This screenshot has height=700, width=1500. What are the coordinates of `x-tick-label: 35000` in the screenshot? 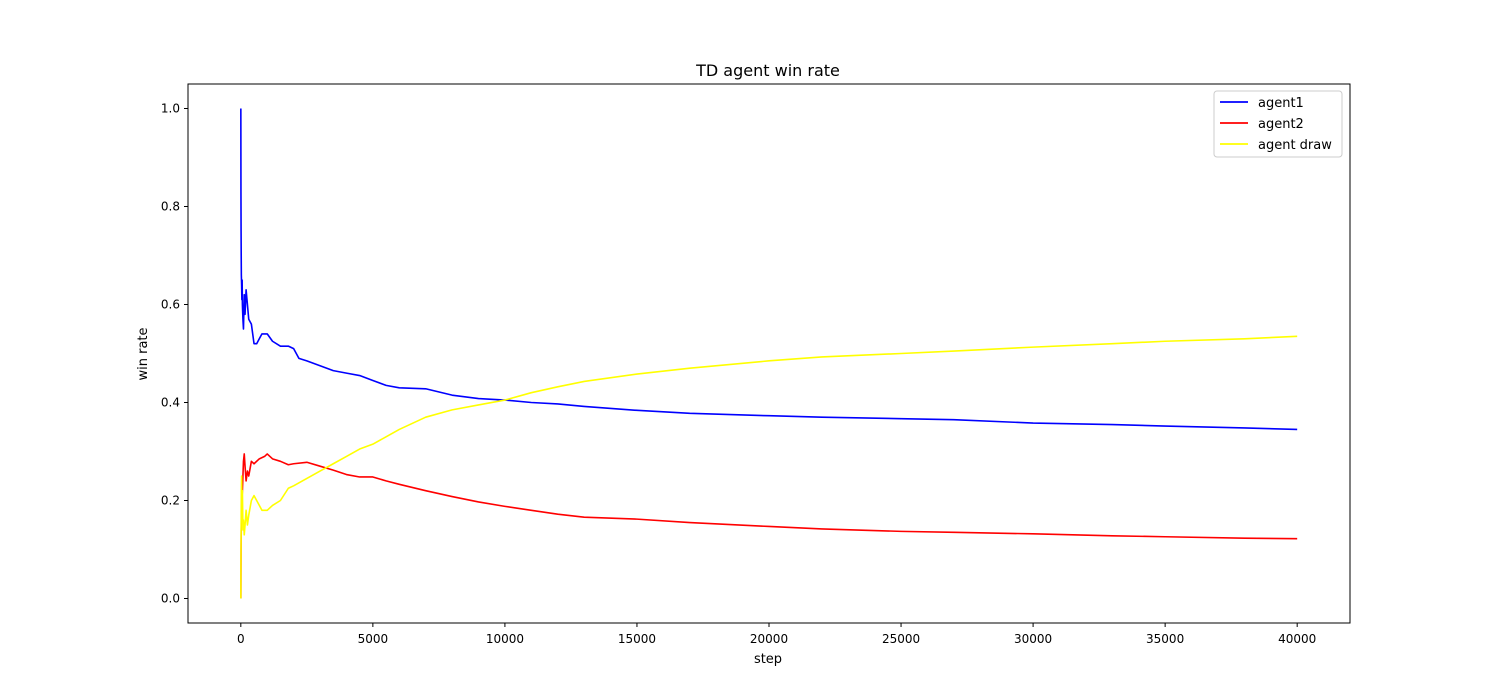 It's located at (1165, 639).